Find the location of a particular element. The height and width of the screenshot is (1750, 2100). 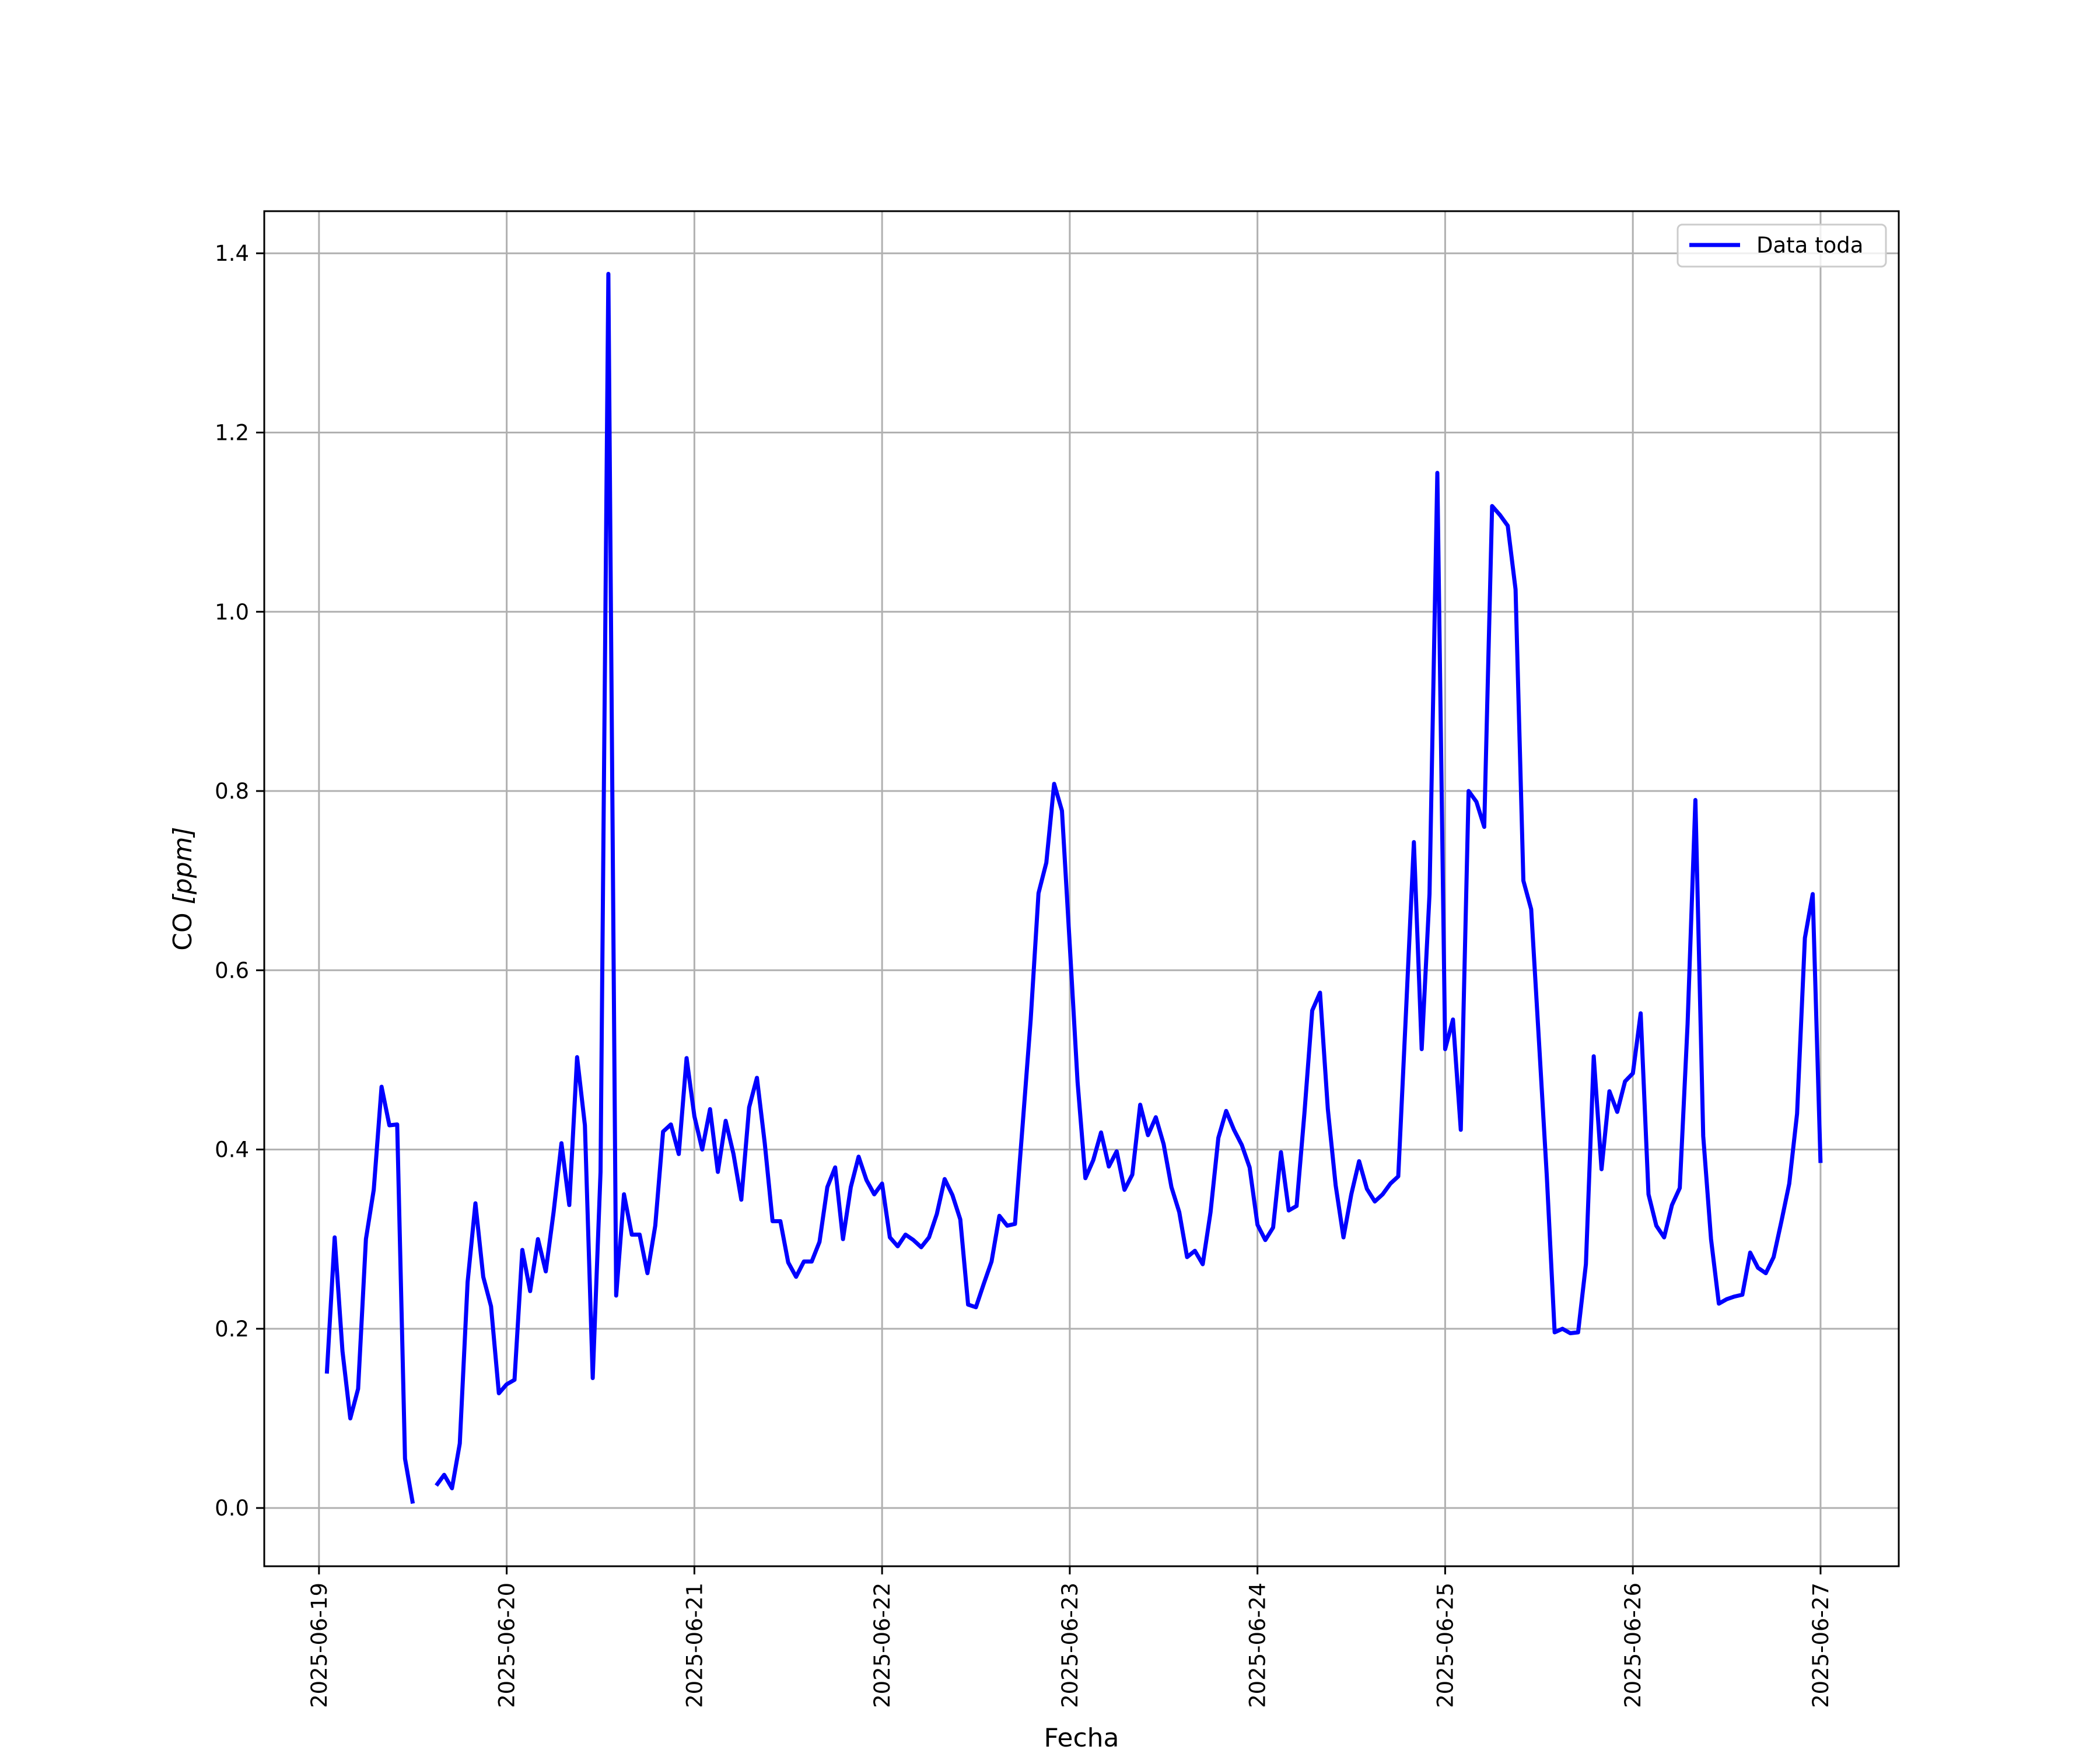

x-tick-label: 2025-06-20 is located at coordinates (508, 1645).